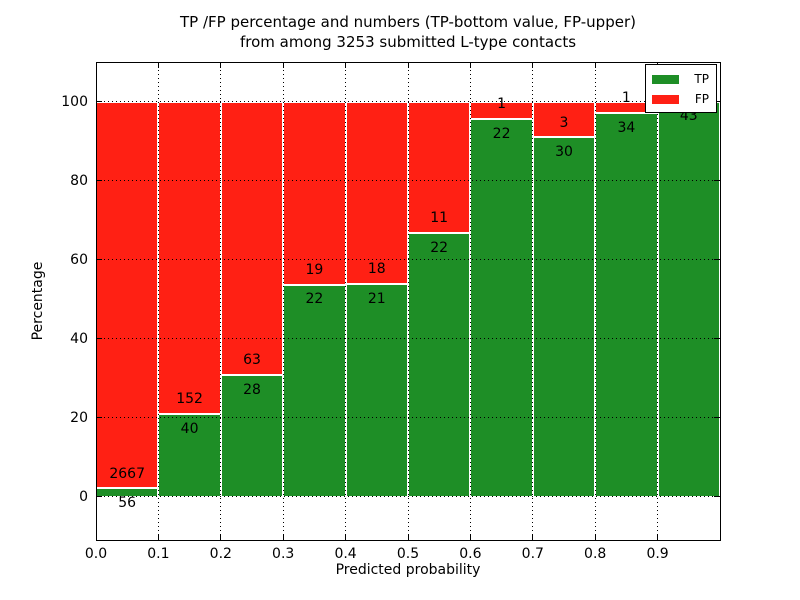 The width and height of the screenshot is (800, 600). I want to click on tp-count-label: 56, so click(127, 503).